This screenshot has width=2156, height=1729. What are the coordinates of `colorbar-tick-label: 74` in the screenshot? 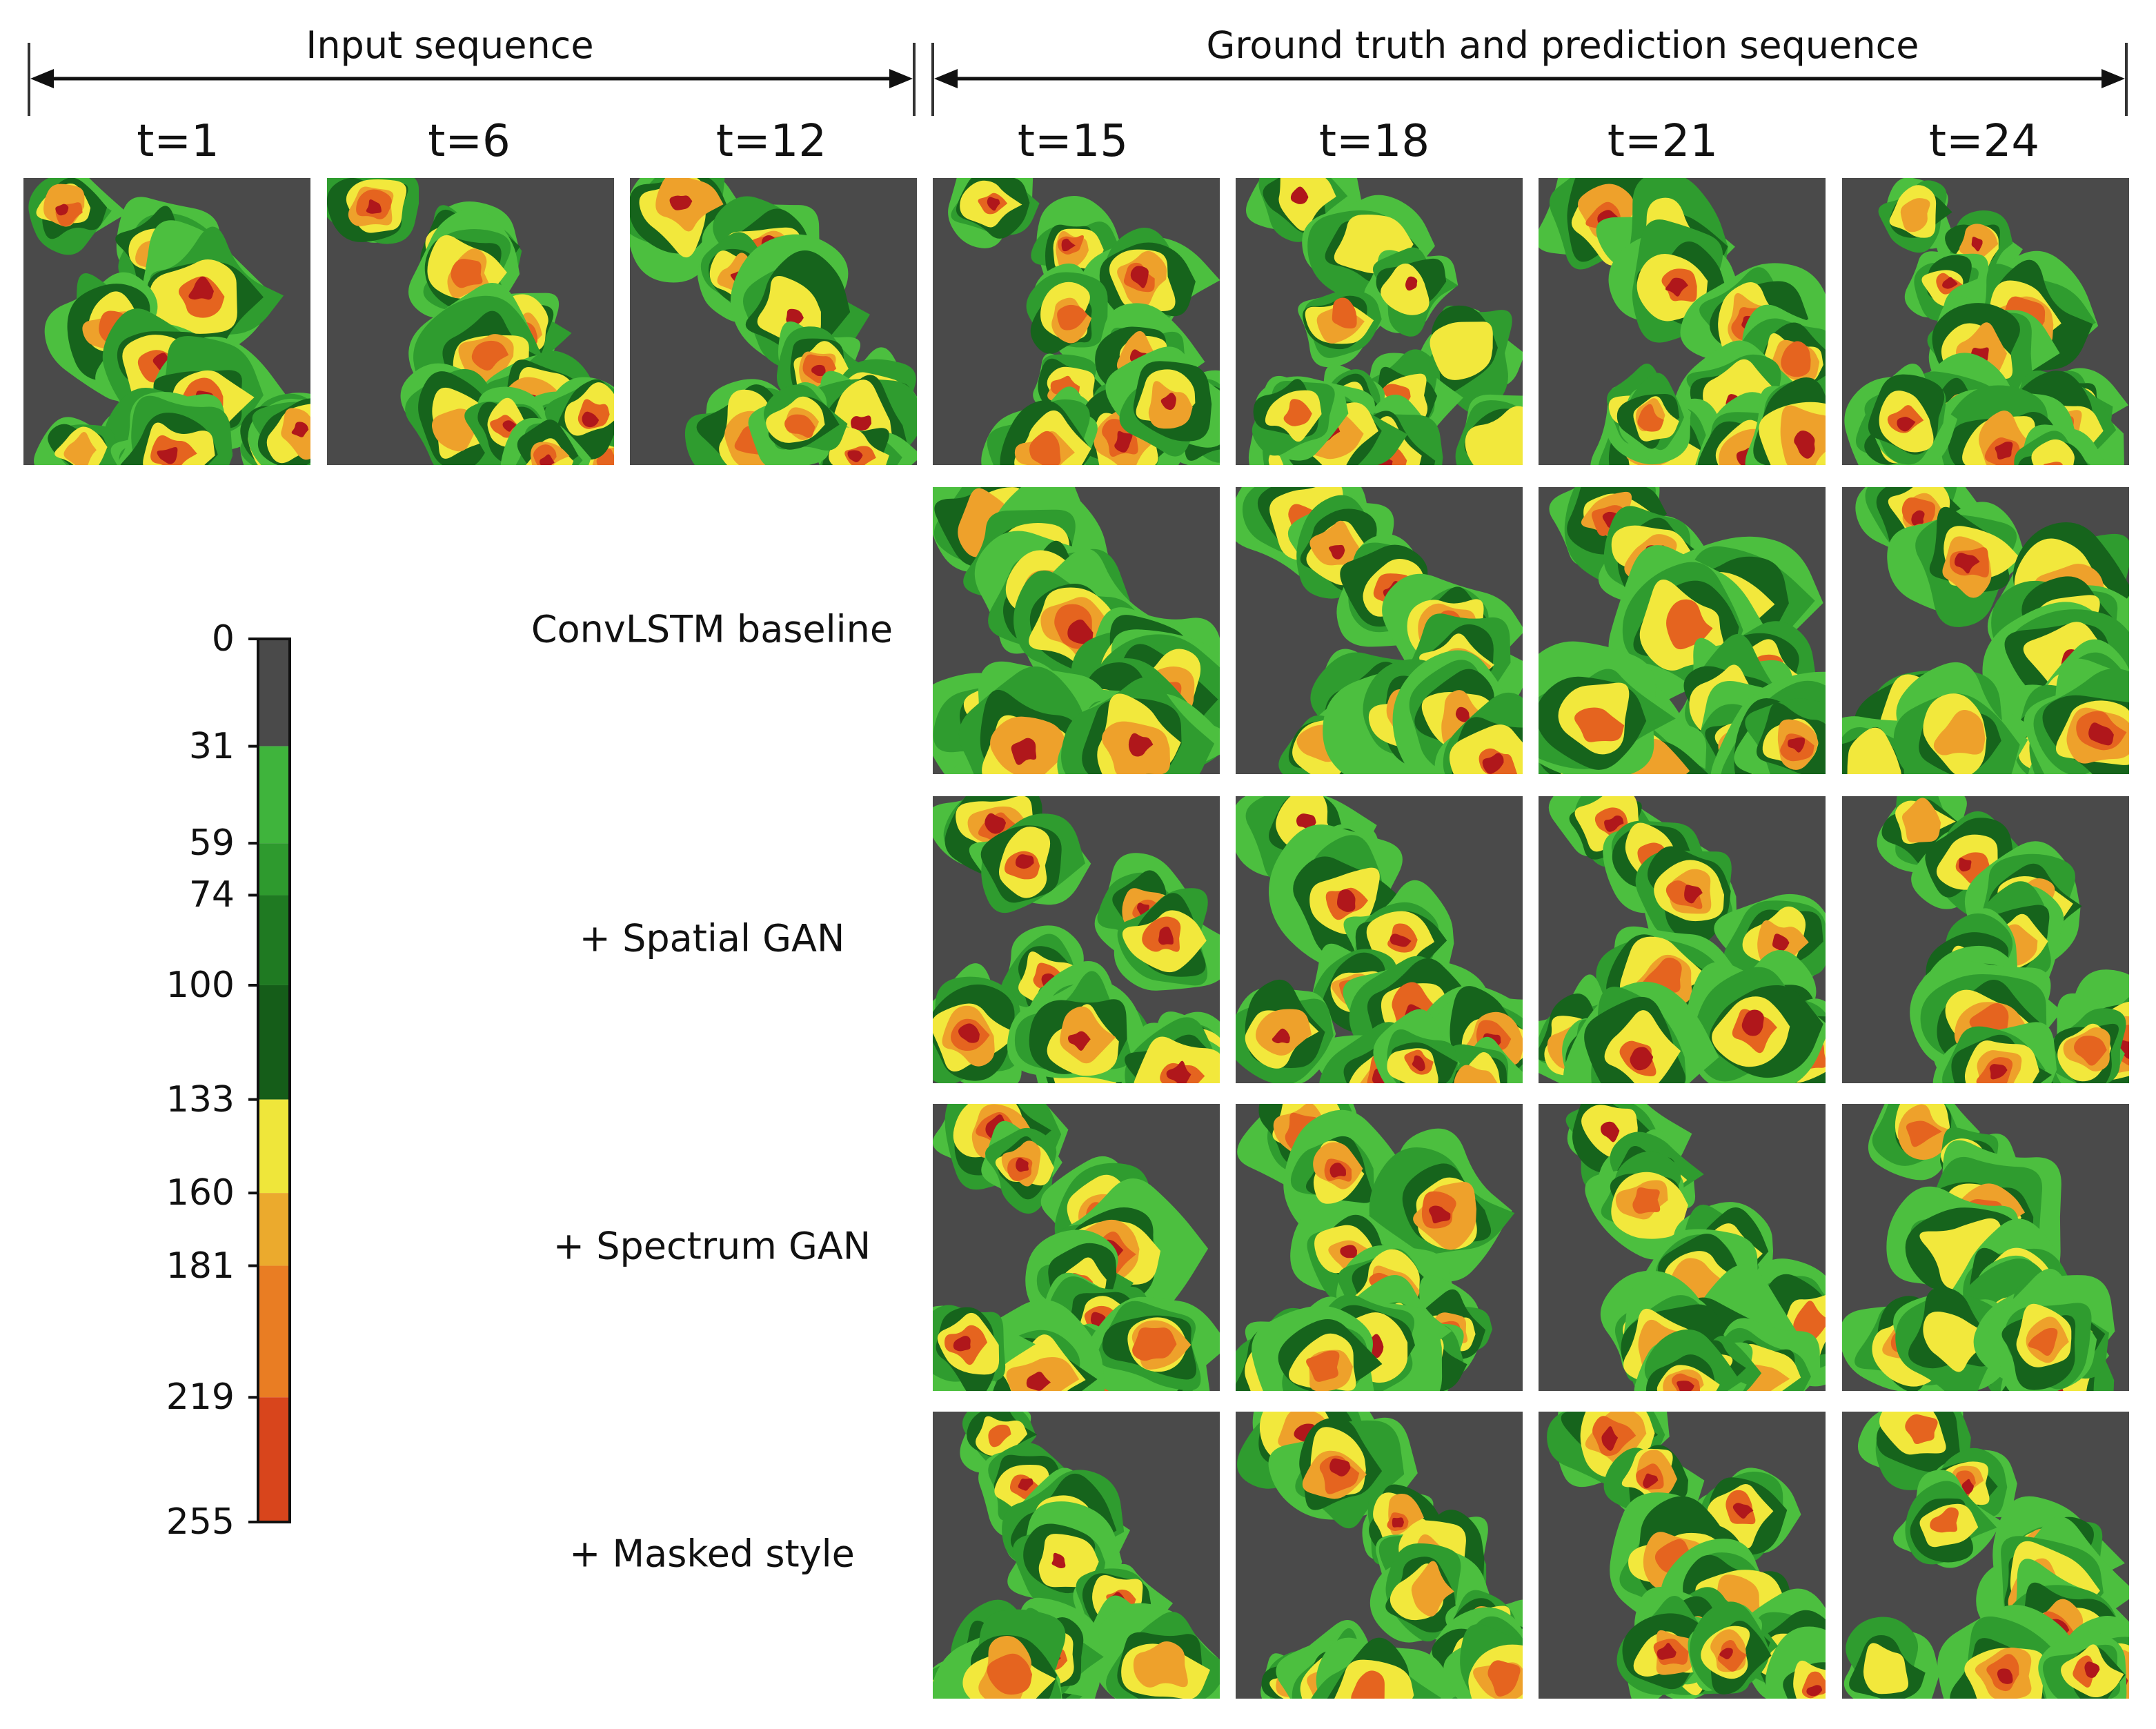 It's located at (212, 895).